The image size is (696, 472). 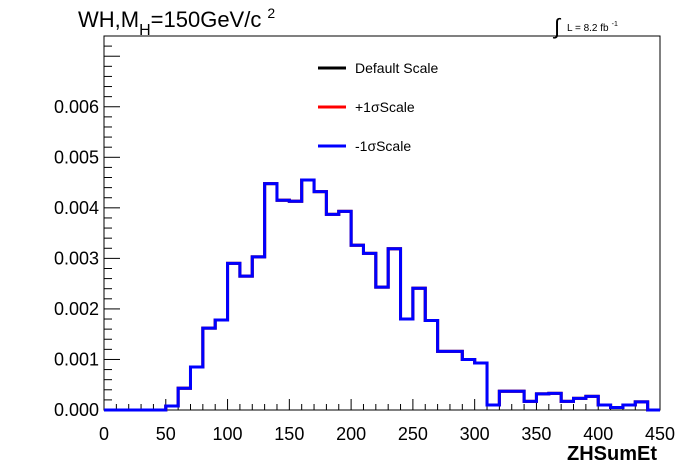 I want to click on x-tick-label: 100, so click(x=228, y=434).